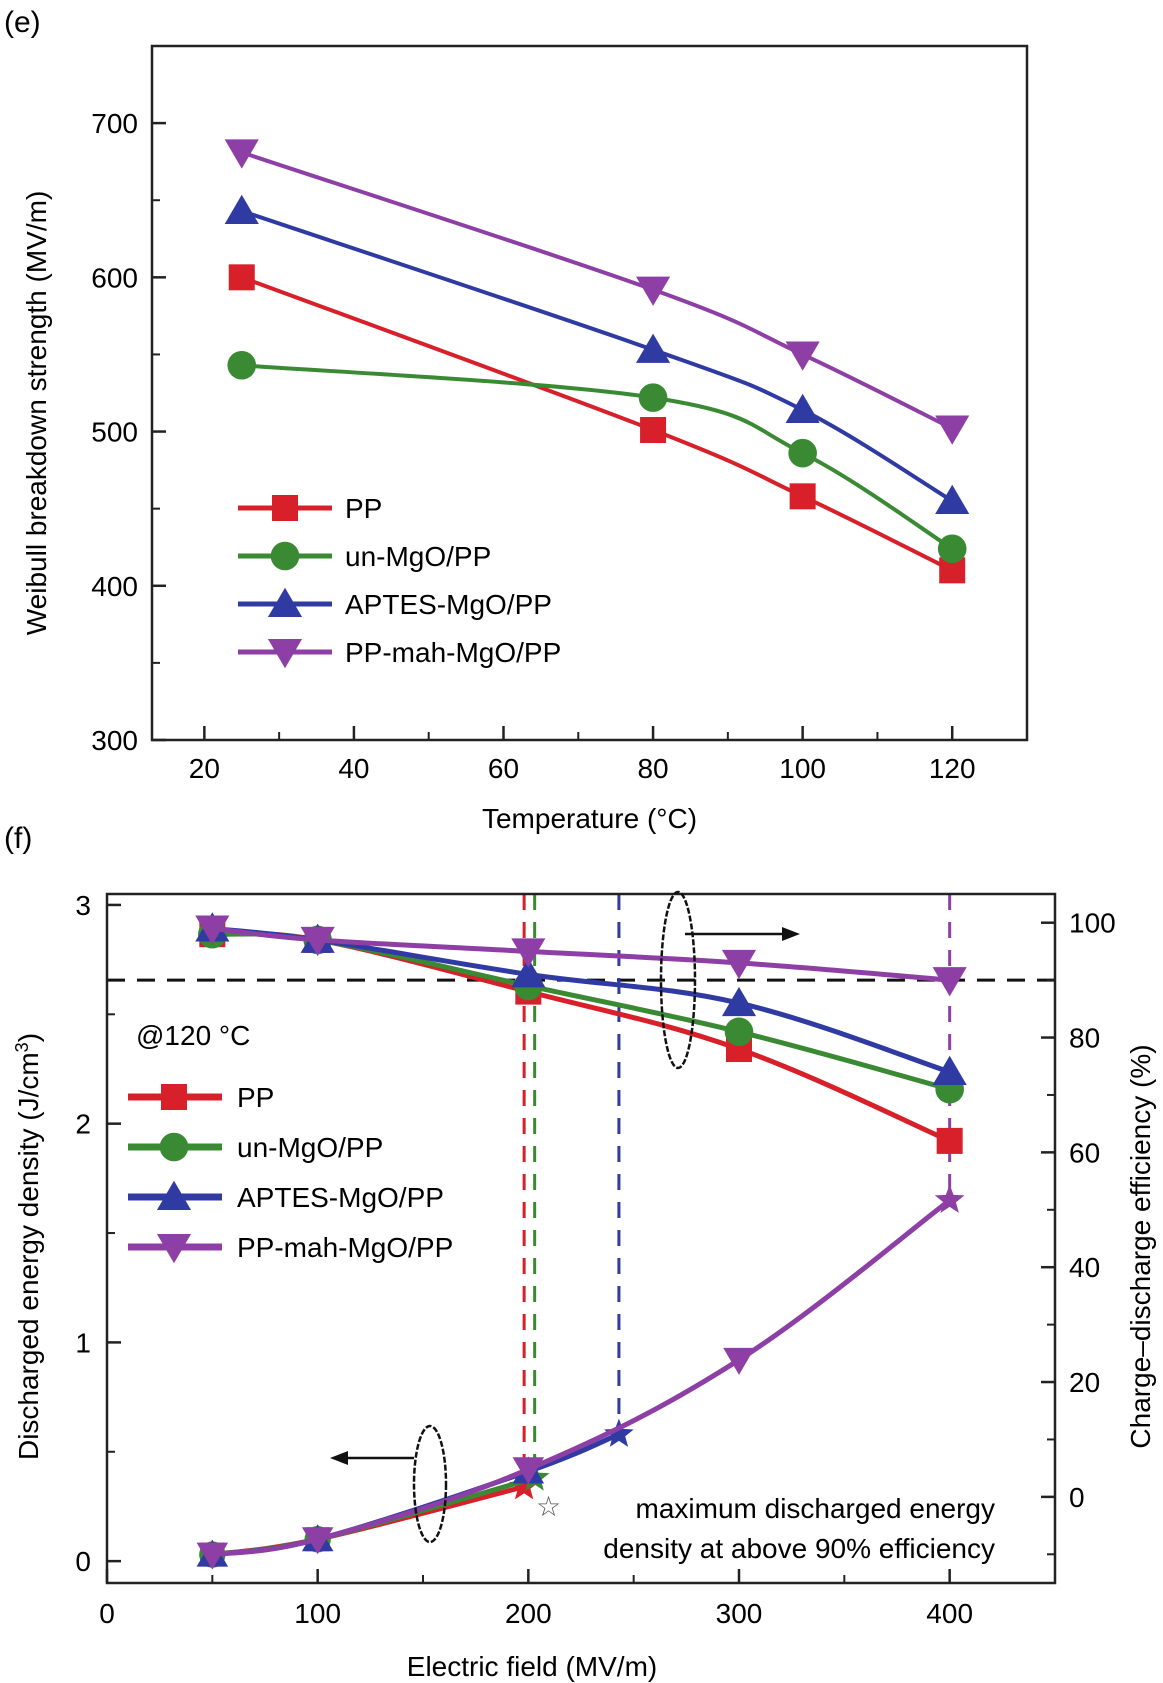 The height and width of the screenshot is (1683, 1163). What do you see at coordinates (28, 1037) in the screenshot?
I see `chart-f-left-y-axis-title-end: )` at bounding box center [28, 1037].